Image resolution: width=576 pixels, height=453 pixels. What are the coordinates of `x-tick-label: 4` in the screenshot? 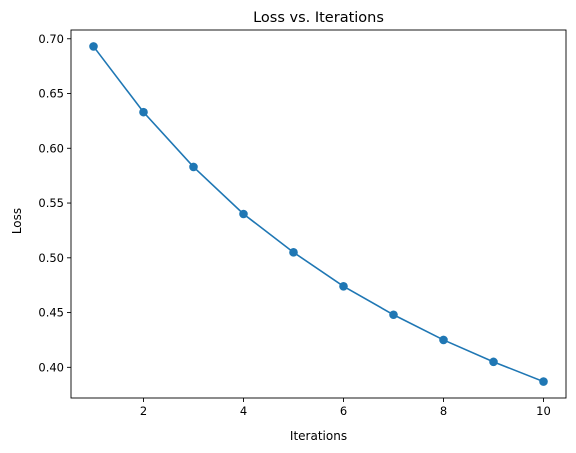 It's located at (243, 411).